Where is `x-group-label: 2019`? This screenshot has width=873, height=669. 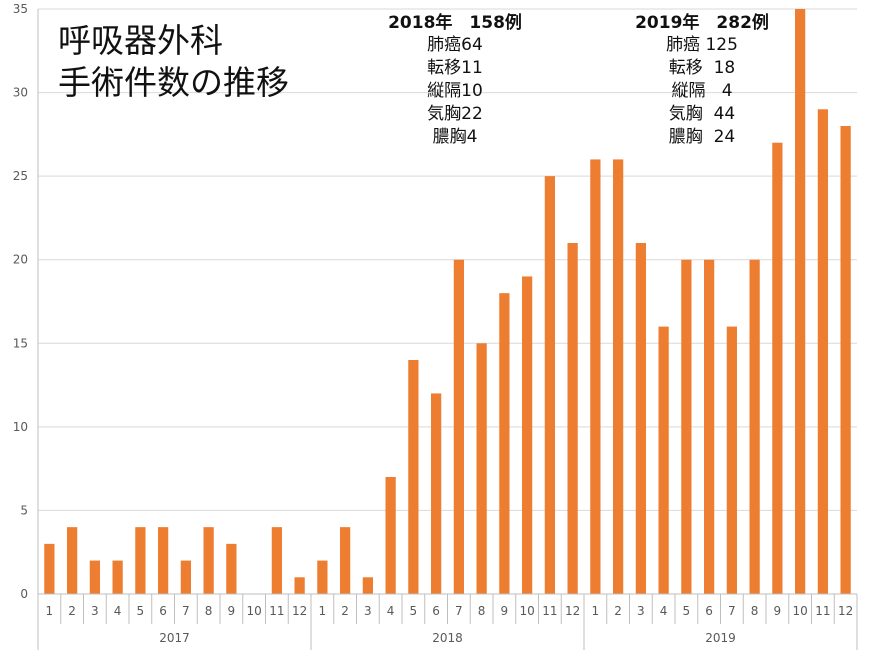
x-group-label: 2019 is located at coordinates (720, 638).